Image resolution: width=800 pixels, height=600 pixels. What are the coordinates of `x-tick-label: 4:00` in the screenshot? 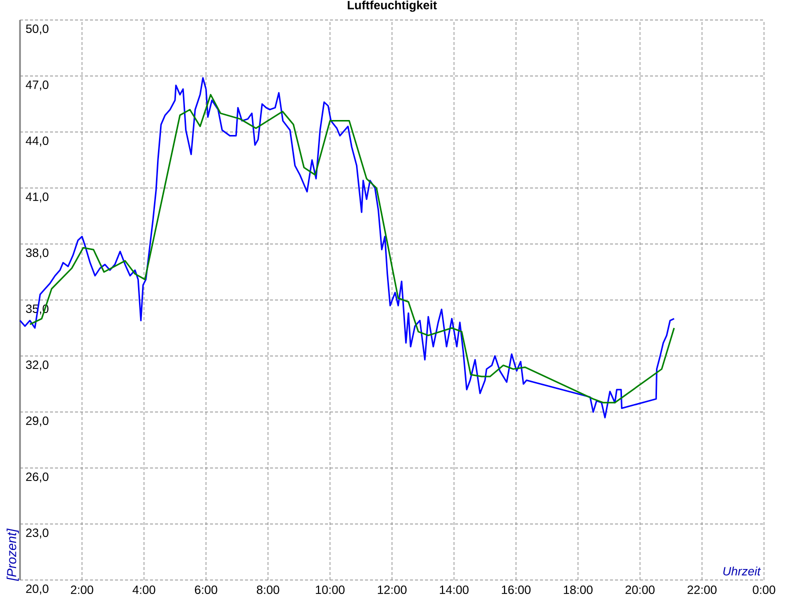 It's located at (144, 590).